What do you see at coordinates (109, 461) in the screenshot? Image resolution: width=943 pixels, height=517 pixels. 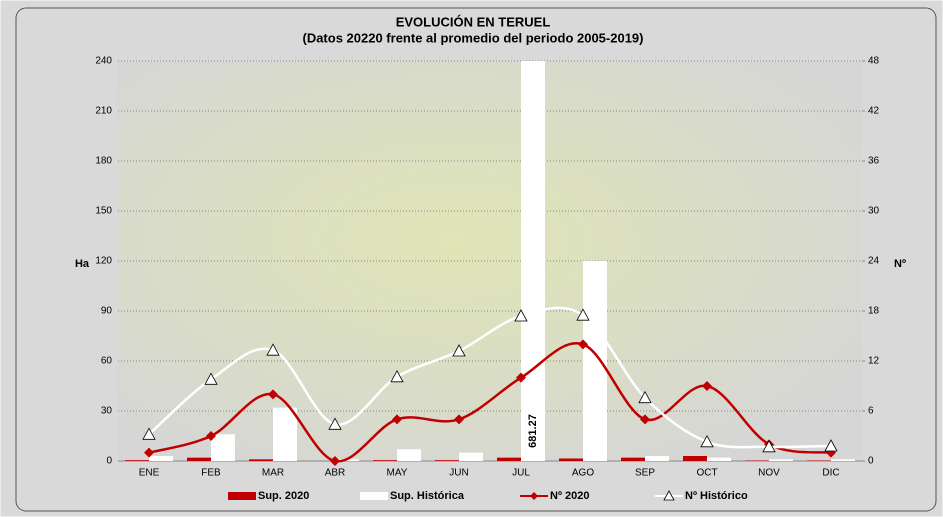 I see `y-tick-label: 0` at bounding box center [109, 461].